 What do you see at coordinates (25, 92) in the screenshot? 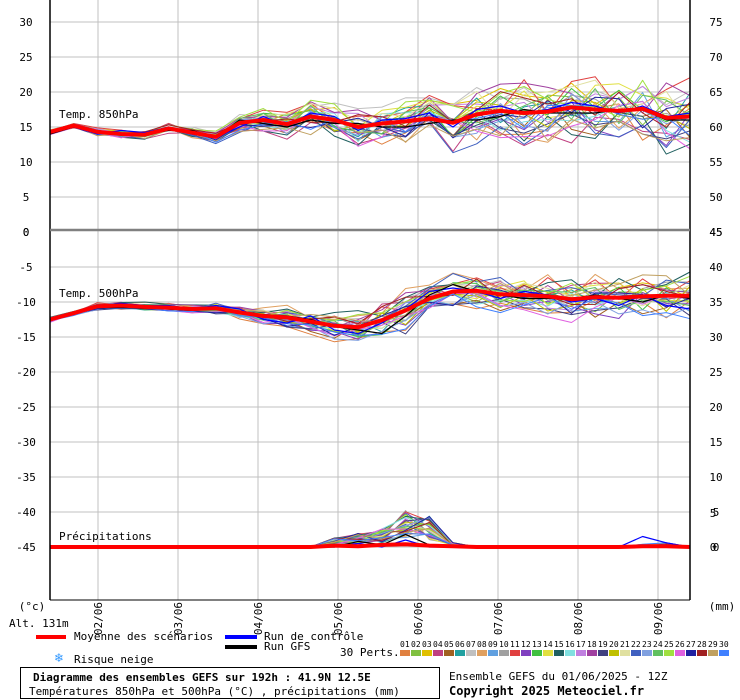
I see `y-tick-label: 20` at bounding box center [25, 92].